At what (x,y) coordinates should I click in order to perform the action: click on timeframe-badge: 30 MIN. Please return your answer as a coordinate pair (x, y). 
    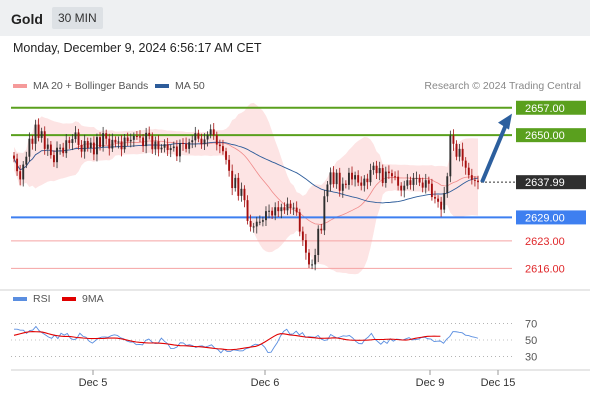
    Looking at the image, I should click on (77, 18).